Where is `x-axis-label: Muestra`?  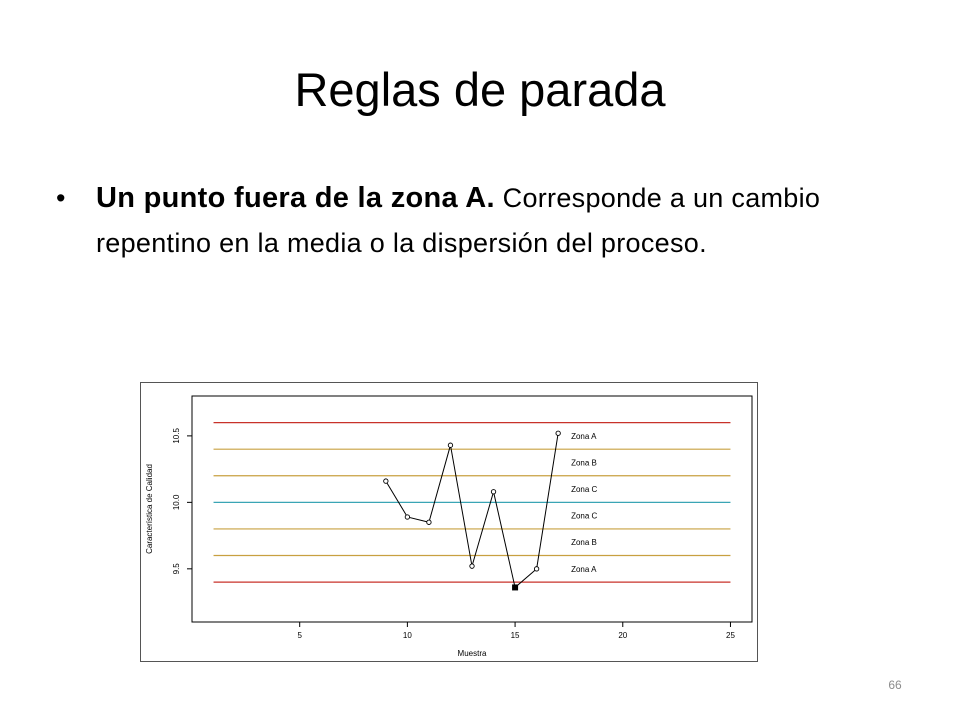 x-axis-label: Muestra is located at coordinates (472, 653).